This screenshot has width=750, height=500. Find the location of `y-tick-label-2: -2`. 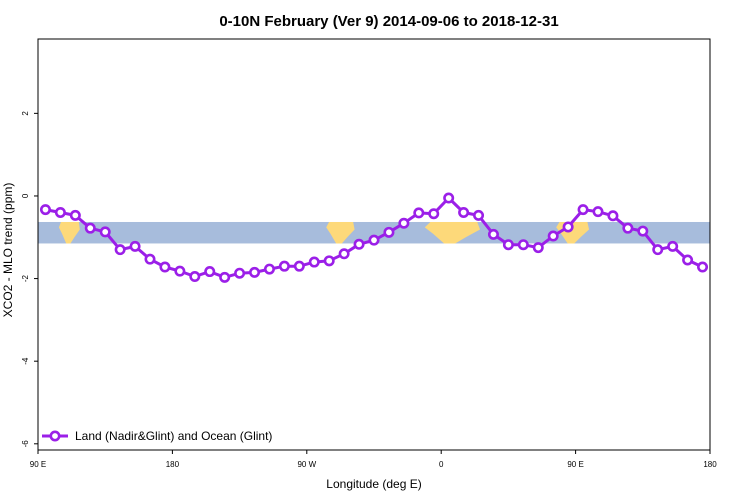

y-tick-label-2: -2 is located at coordinates (25, 278).